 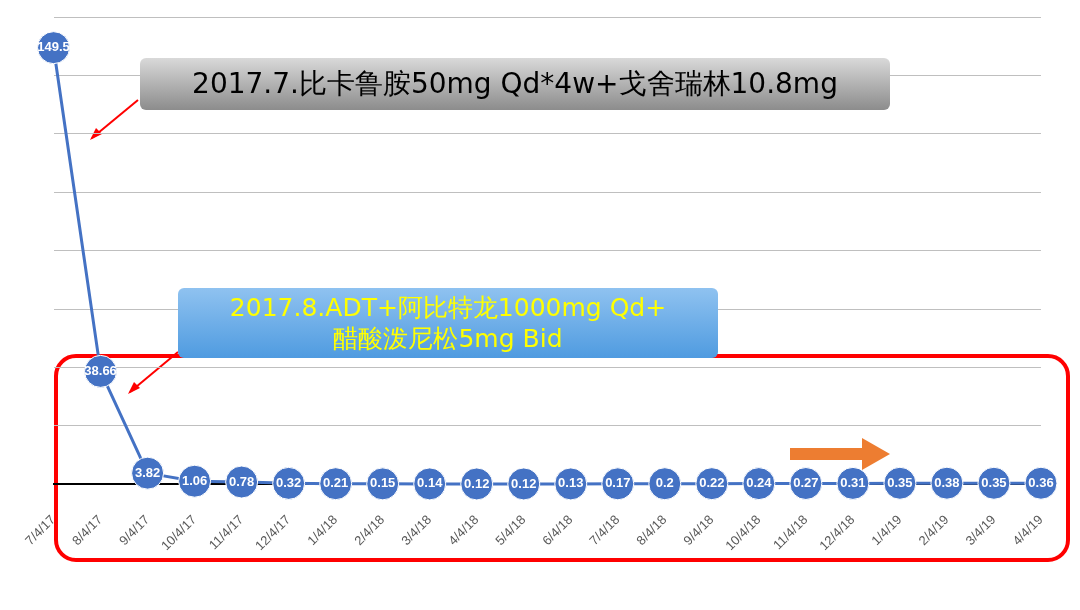 What do you see at coordinates (383, 483) in the screenshot?
I see `data-label: 0.15` at bounding box center [383, 483].